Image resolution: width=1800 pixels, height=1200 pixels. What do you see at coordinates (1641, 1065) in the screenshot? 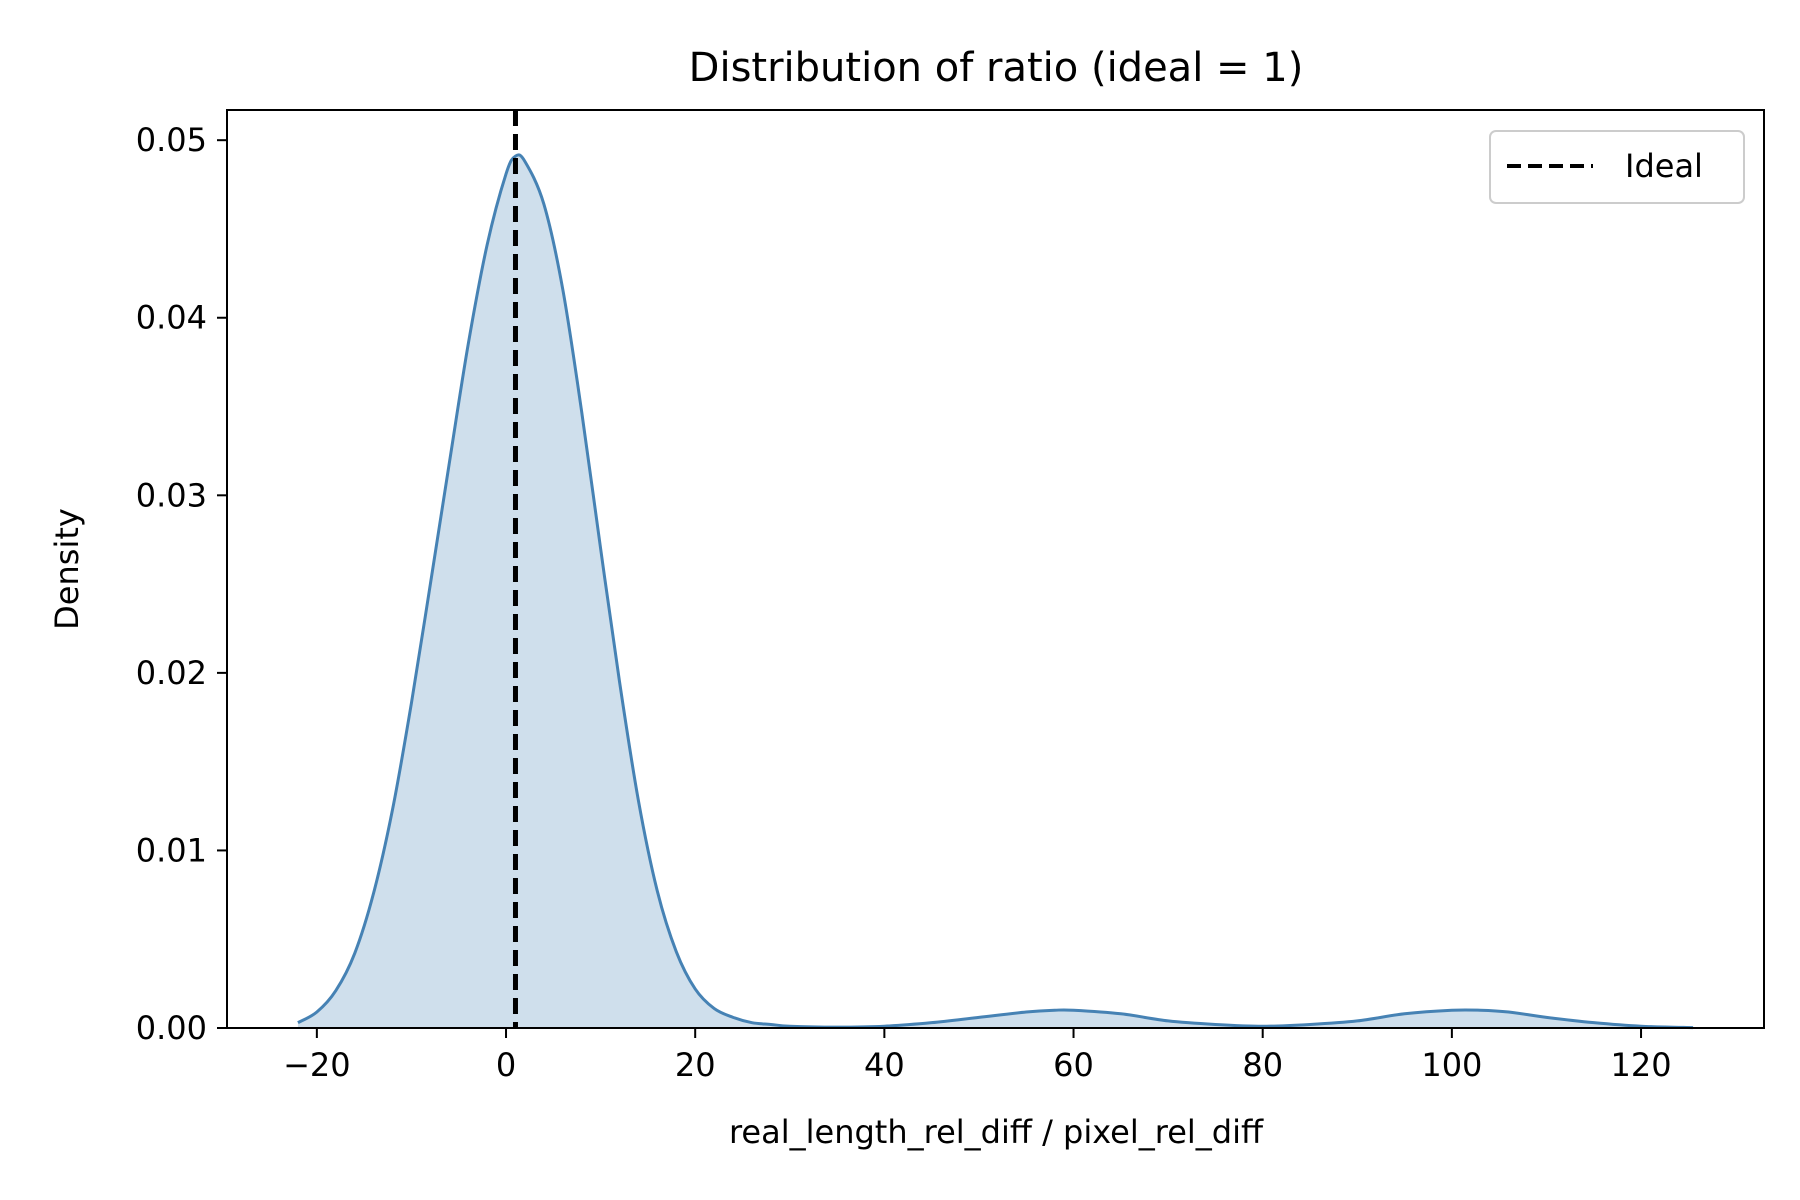
I see `x-tick-label: 120` at bounding box center [1641, 1065].